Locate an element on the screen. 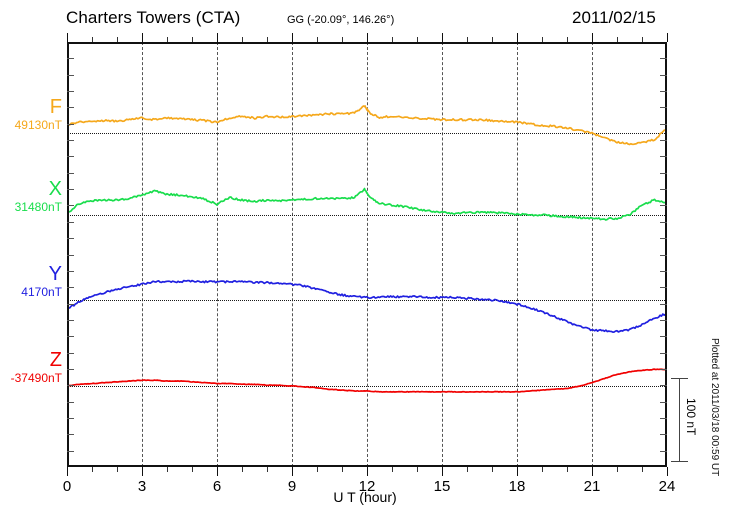 This screenshot has height=520, width=730. scale-bar-top-cap is located at coordinates (679, 378).